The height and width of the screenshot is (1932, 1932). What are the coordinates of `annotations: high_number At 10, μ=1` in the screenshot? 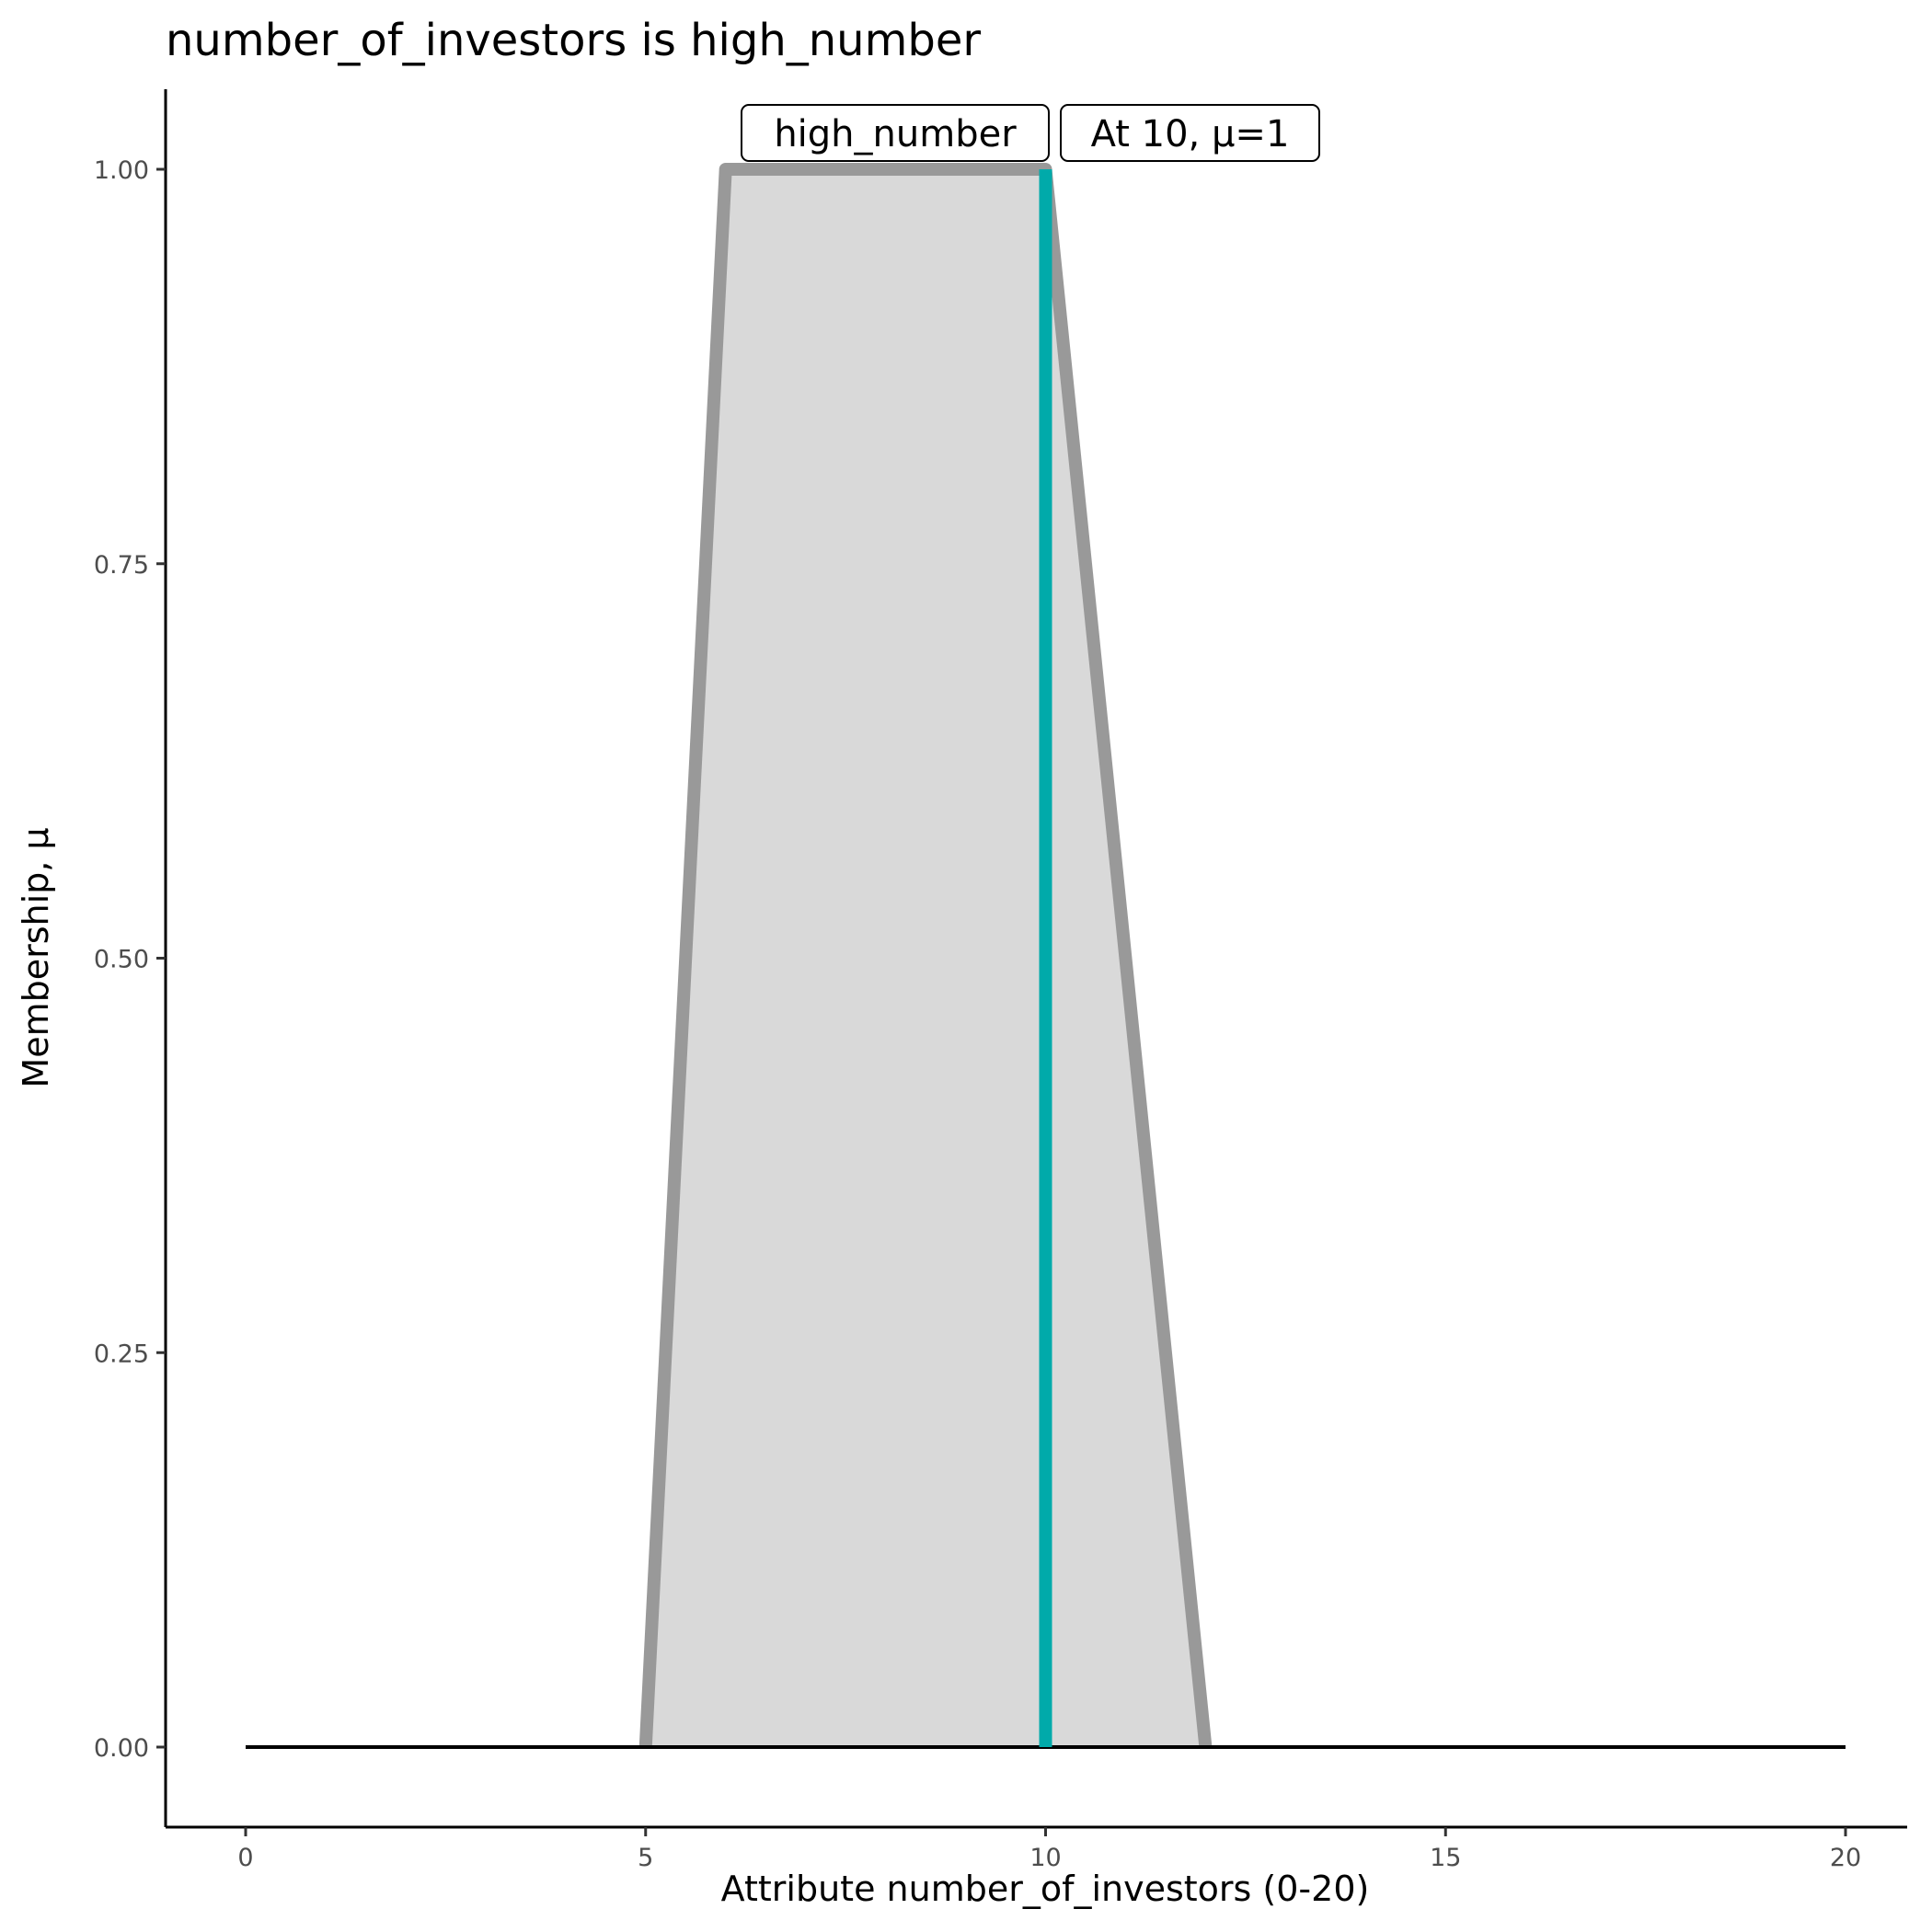 It's located at (1030, 133).